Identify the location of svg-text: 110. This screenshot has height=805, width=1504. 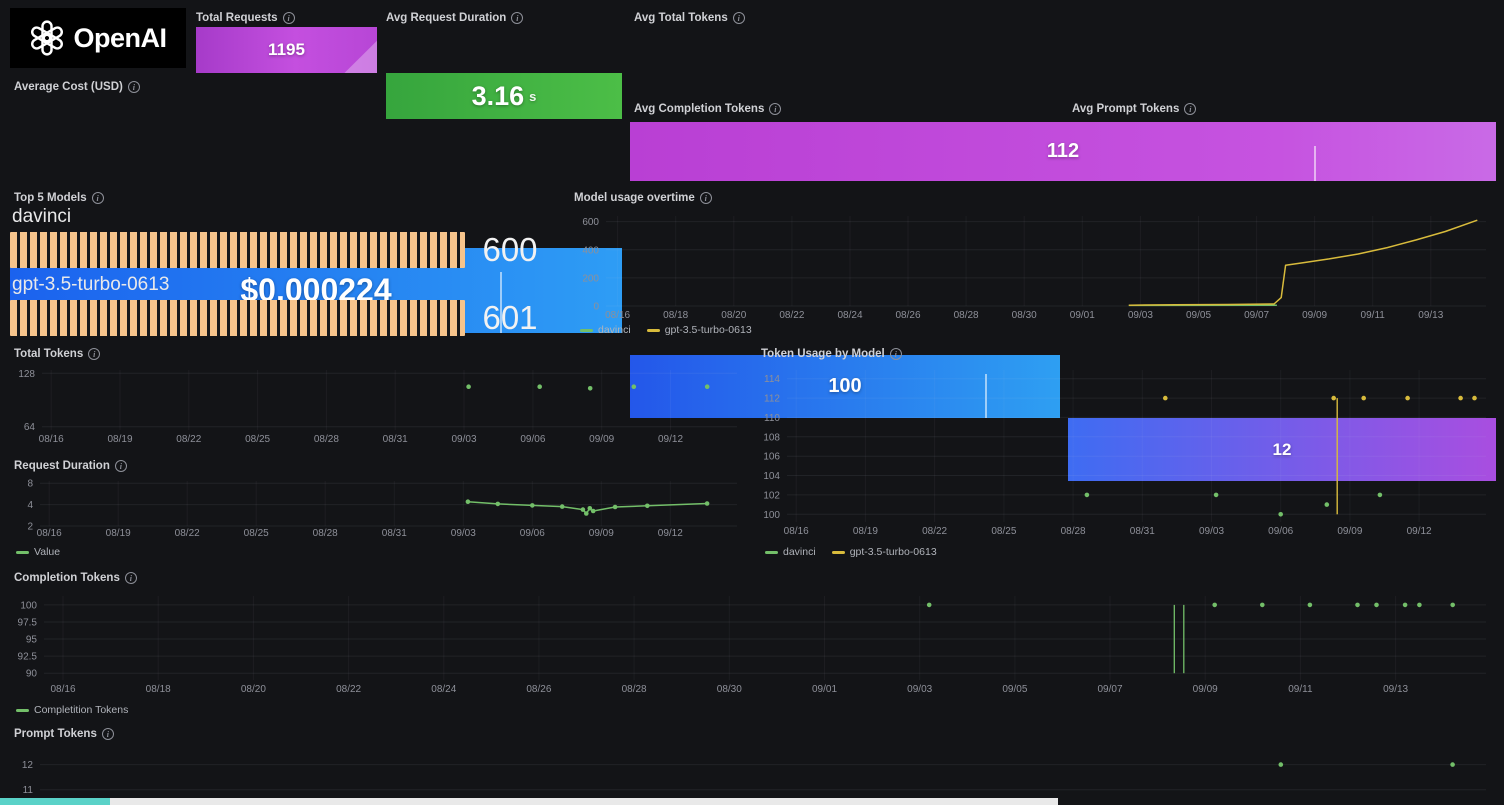
(772, 418).